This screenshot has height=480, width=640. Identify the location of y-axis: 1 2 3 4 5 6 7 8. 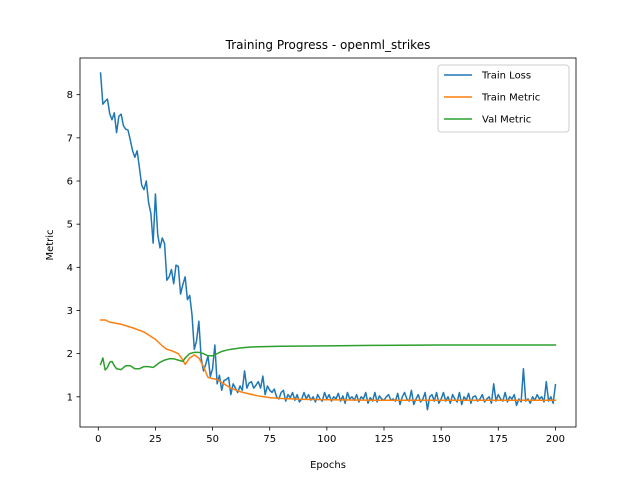
(73, 246).